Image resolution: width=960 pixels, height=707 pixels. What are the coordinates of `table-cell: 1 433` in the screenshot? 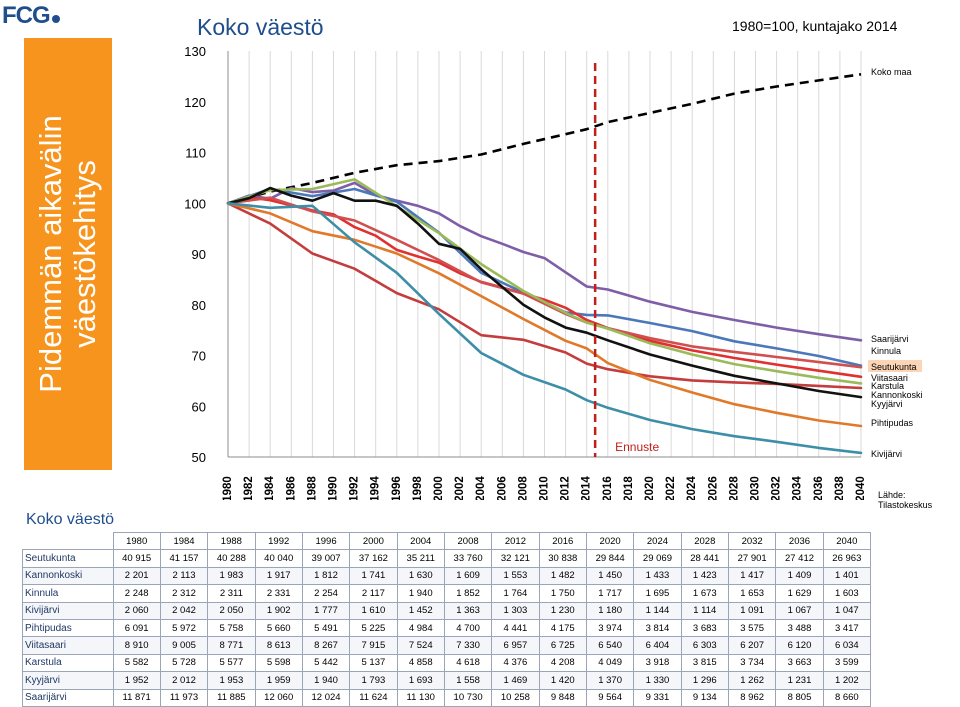 It's located at (657, 576).